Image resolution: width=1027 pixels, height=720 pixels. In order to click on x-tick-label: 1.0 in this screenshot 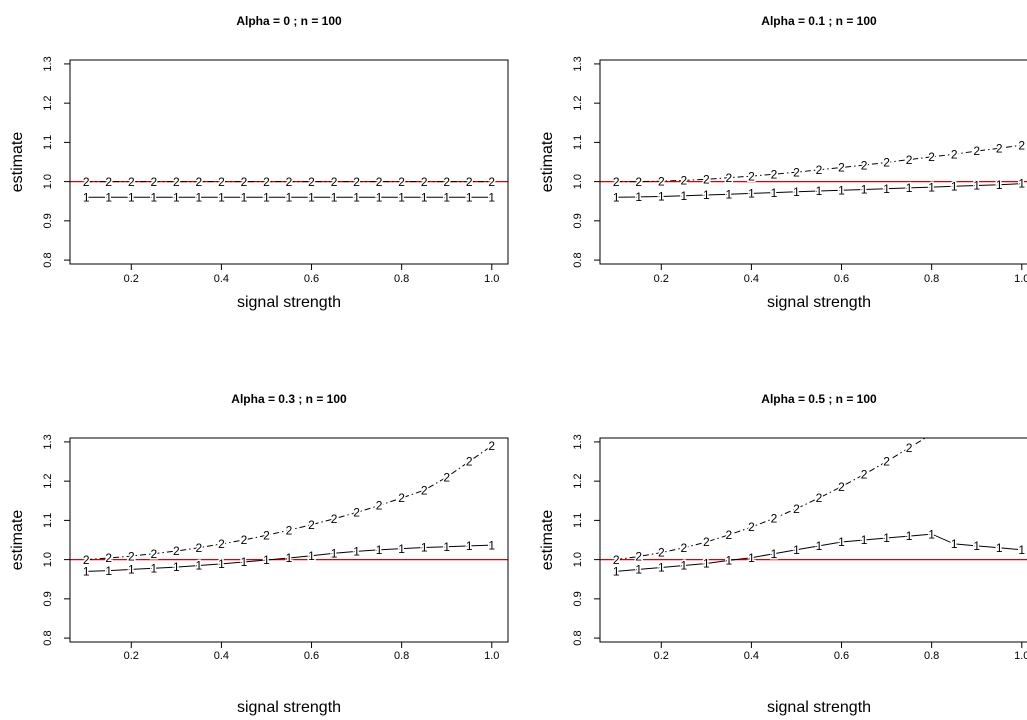, I will do `click(1020, 279)`.